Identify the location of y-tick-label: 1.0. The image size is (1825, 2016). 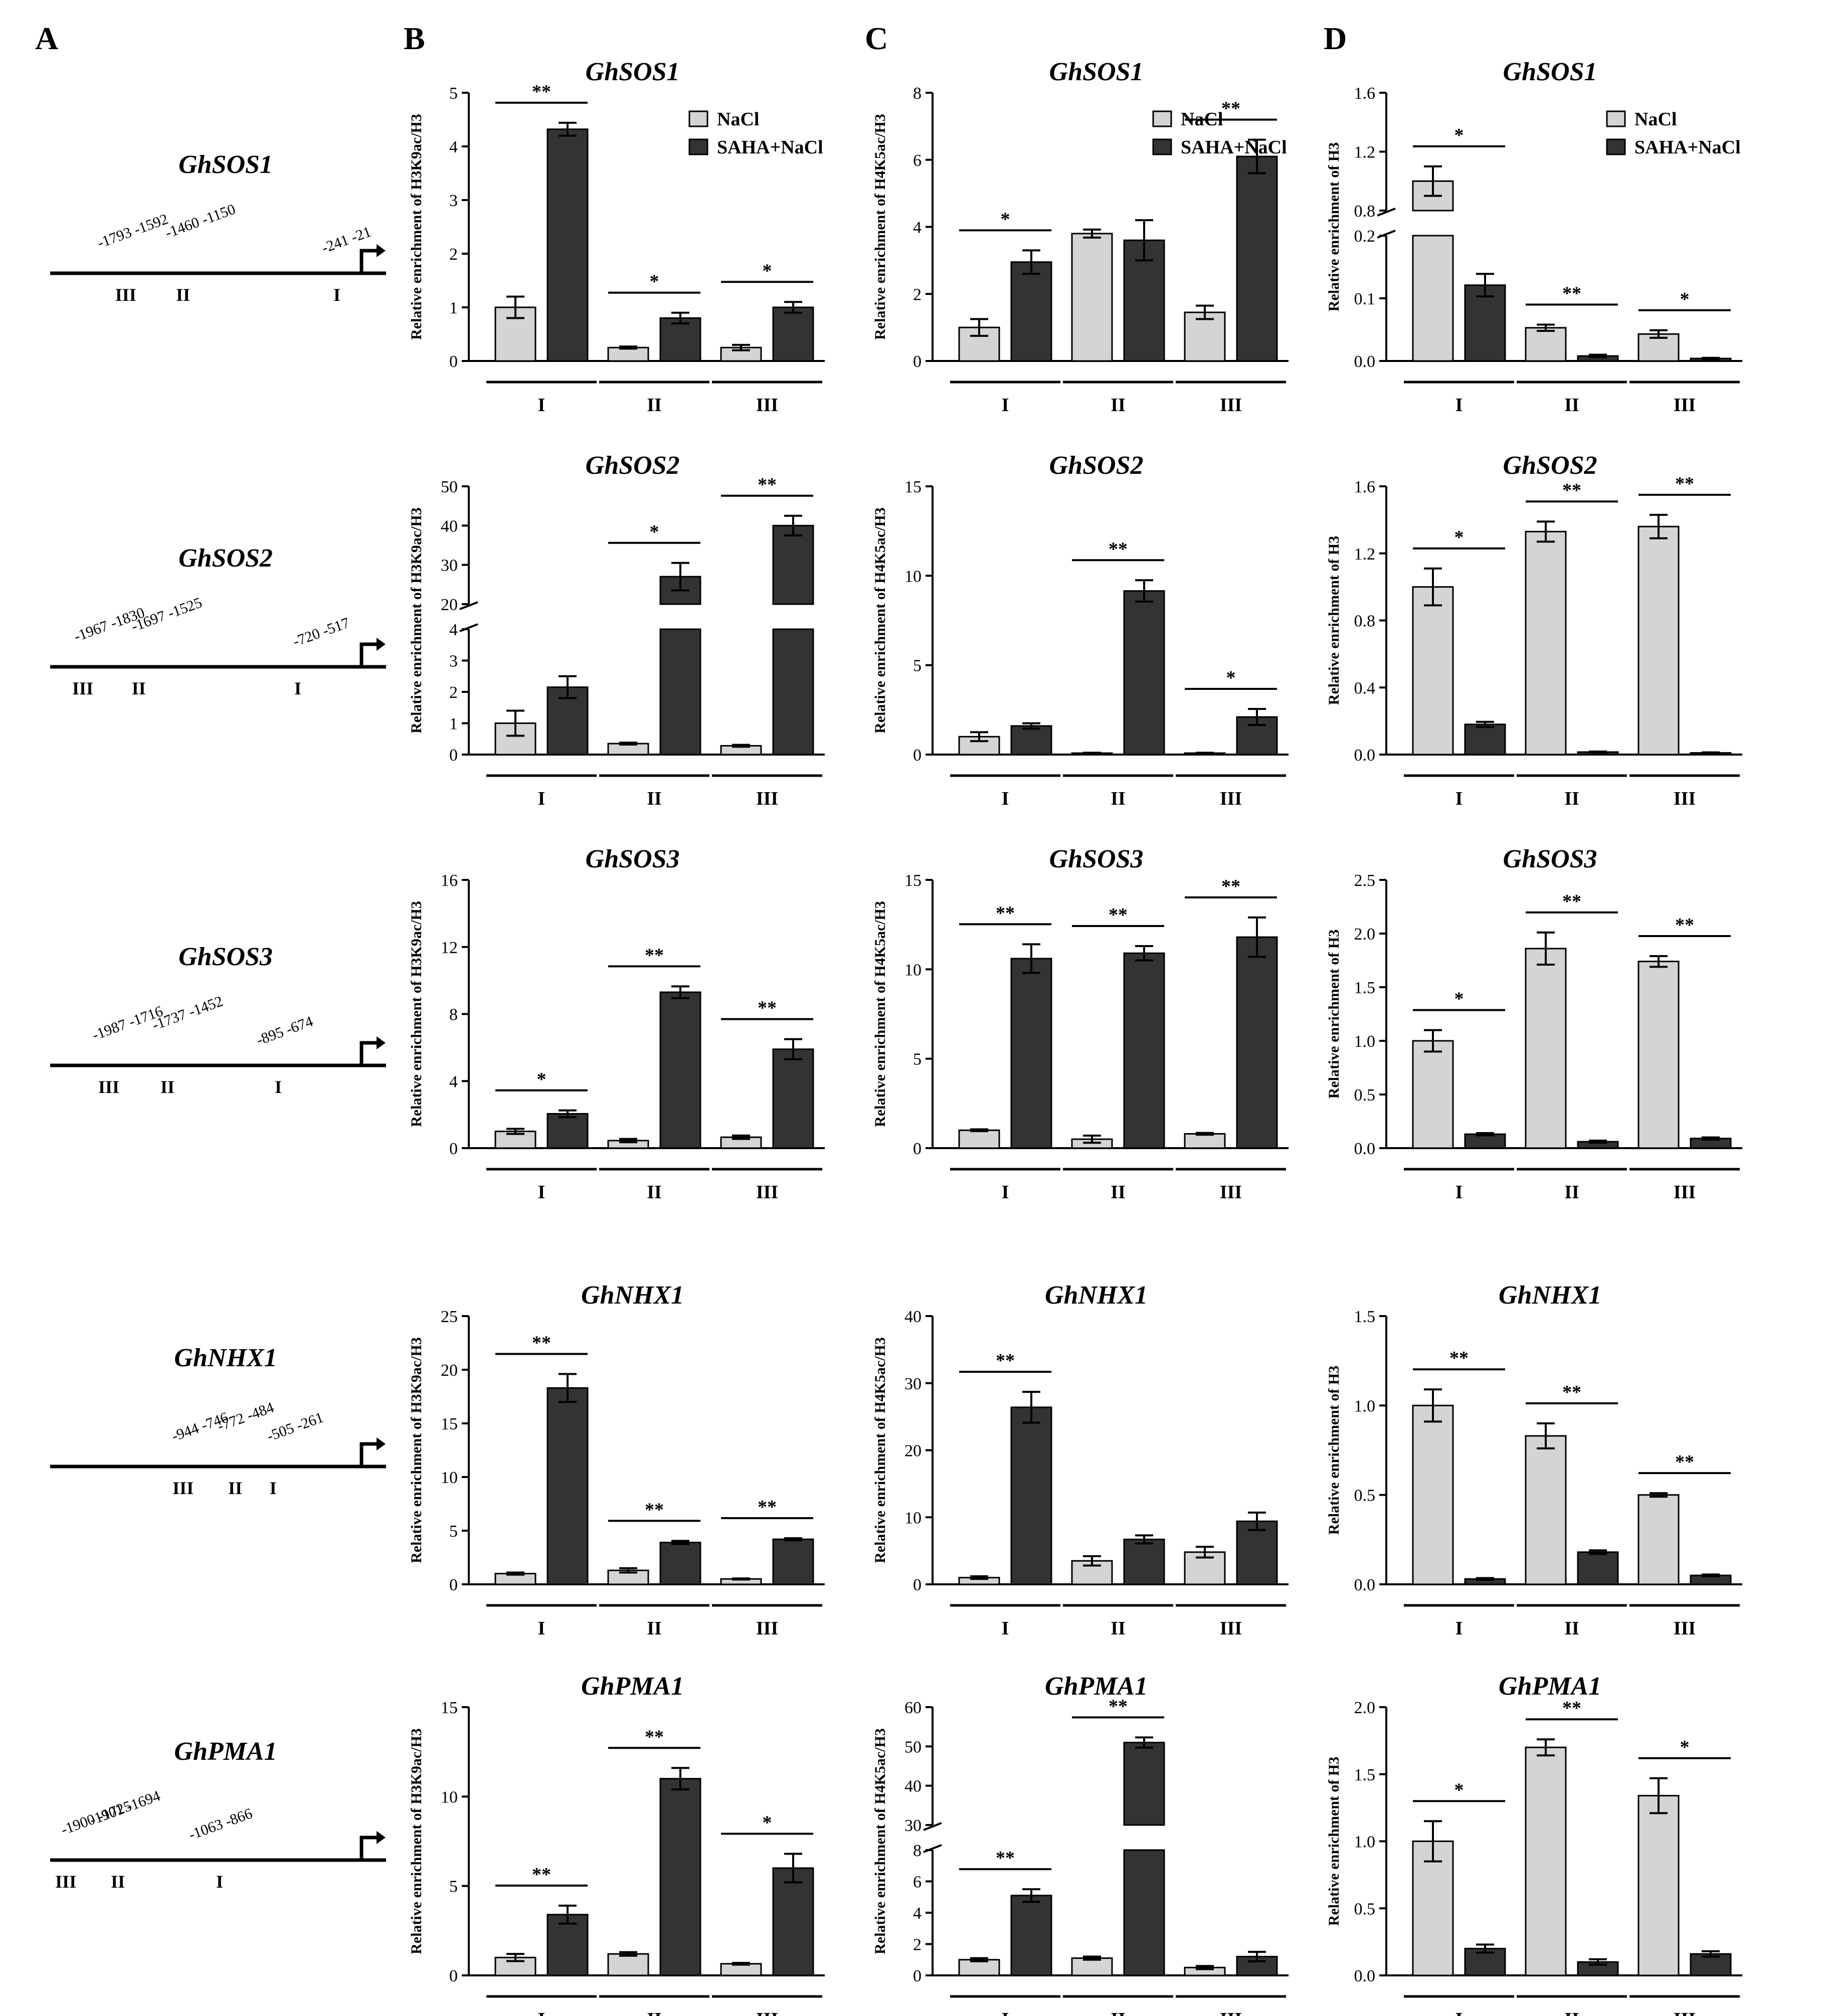
(1365, 1406).